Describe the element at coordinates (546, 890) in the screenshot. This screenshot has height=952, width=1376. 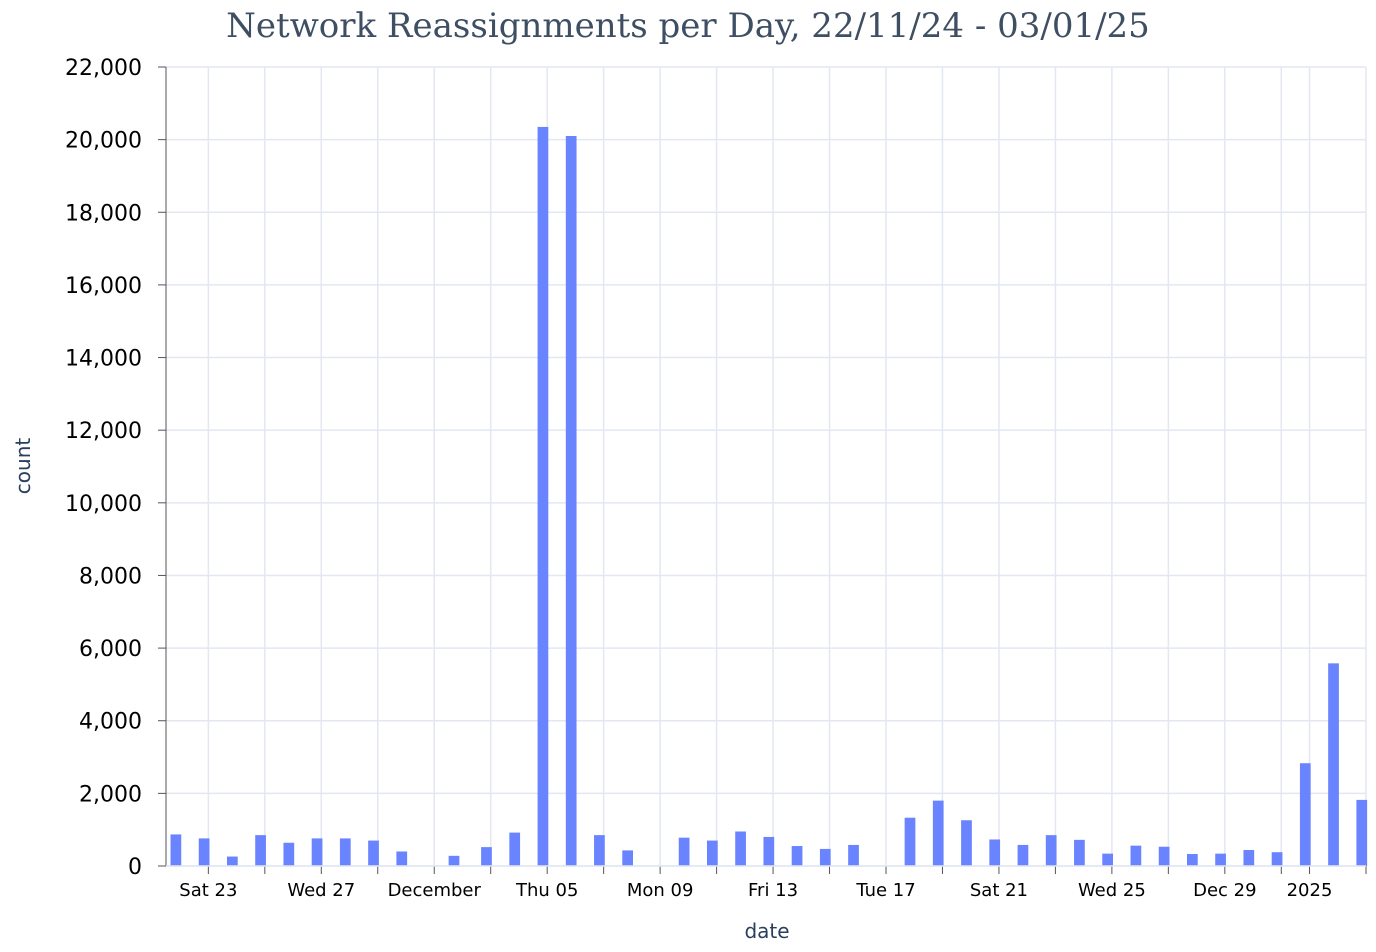
I see `x-tick-label: Thu 05` at that location.